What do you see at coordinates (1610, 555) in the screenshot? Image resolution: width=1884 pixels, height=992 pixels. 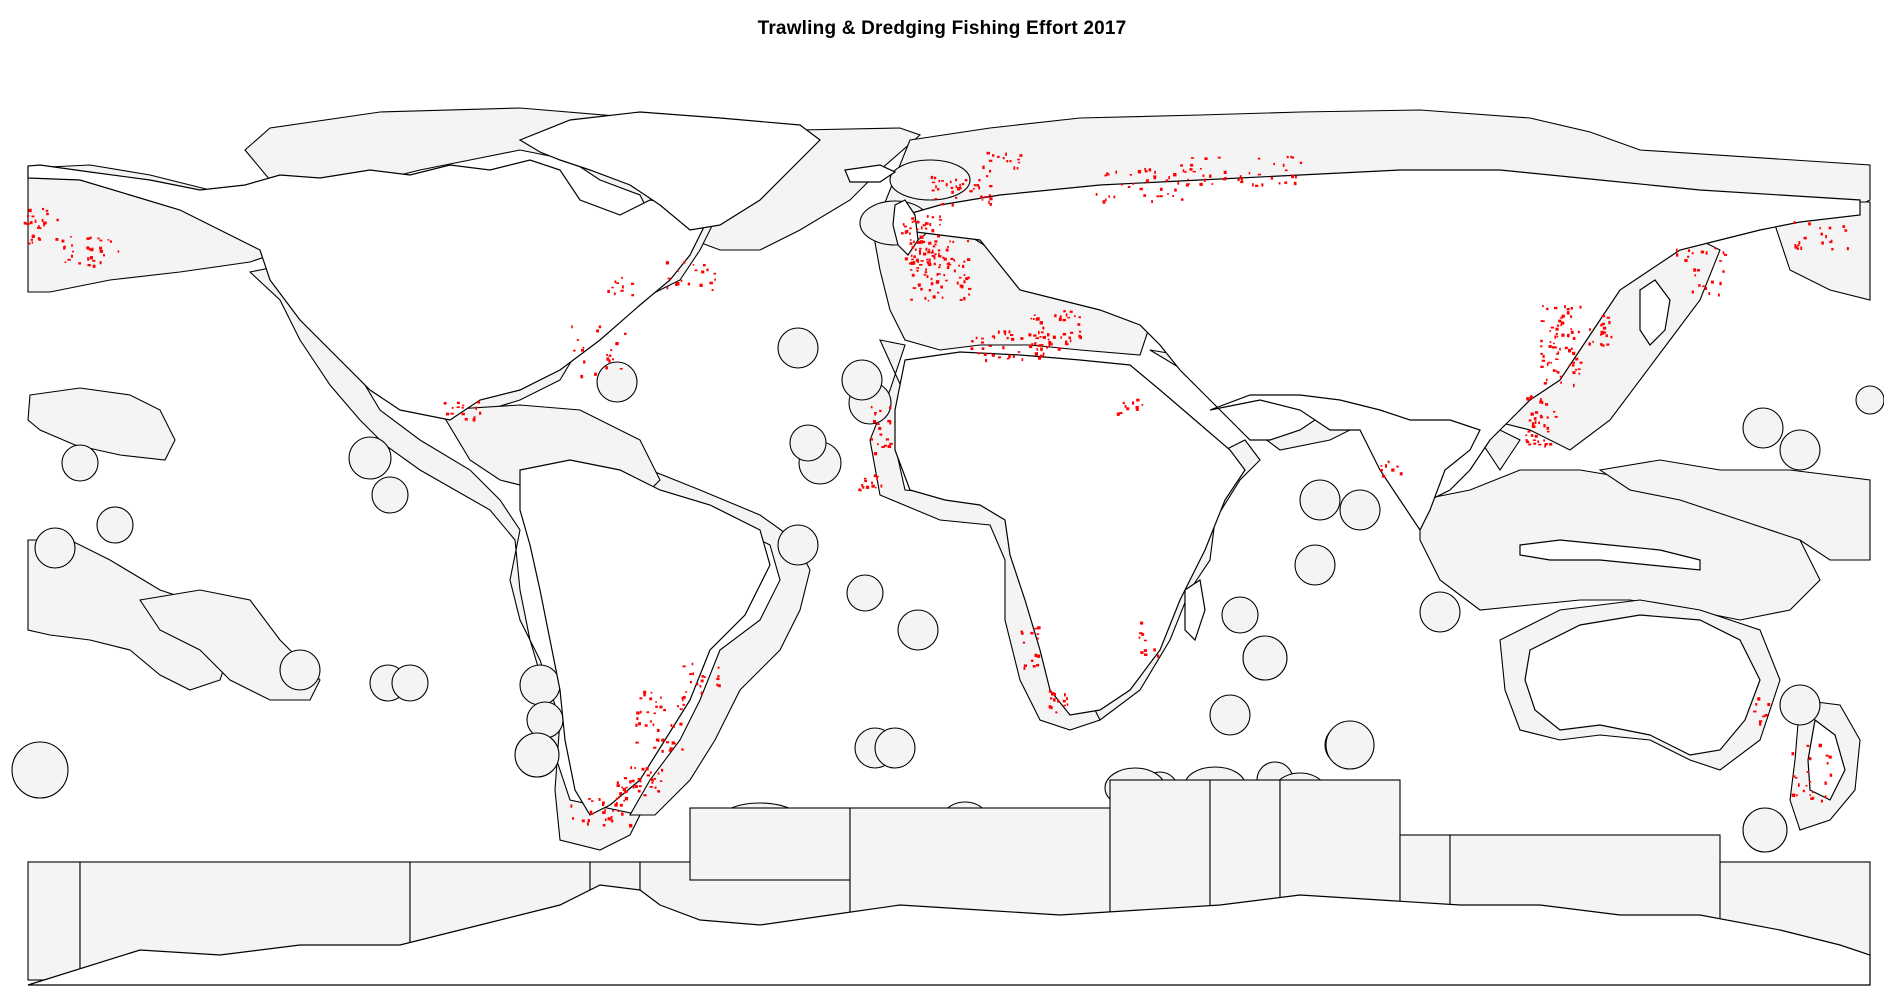 I see `land-indonesia` at bounding box center [1610, 555].